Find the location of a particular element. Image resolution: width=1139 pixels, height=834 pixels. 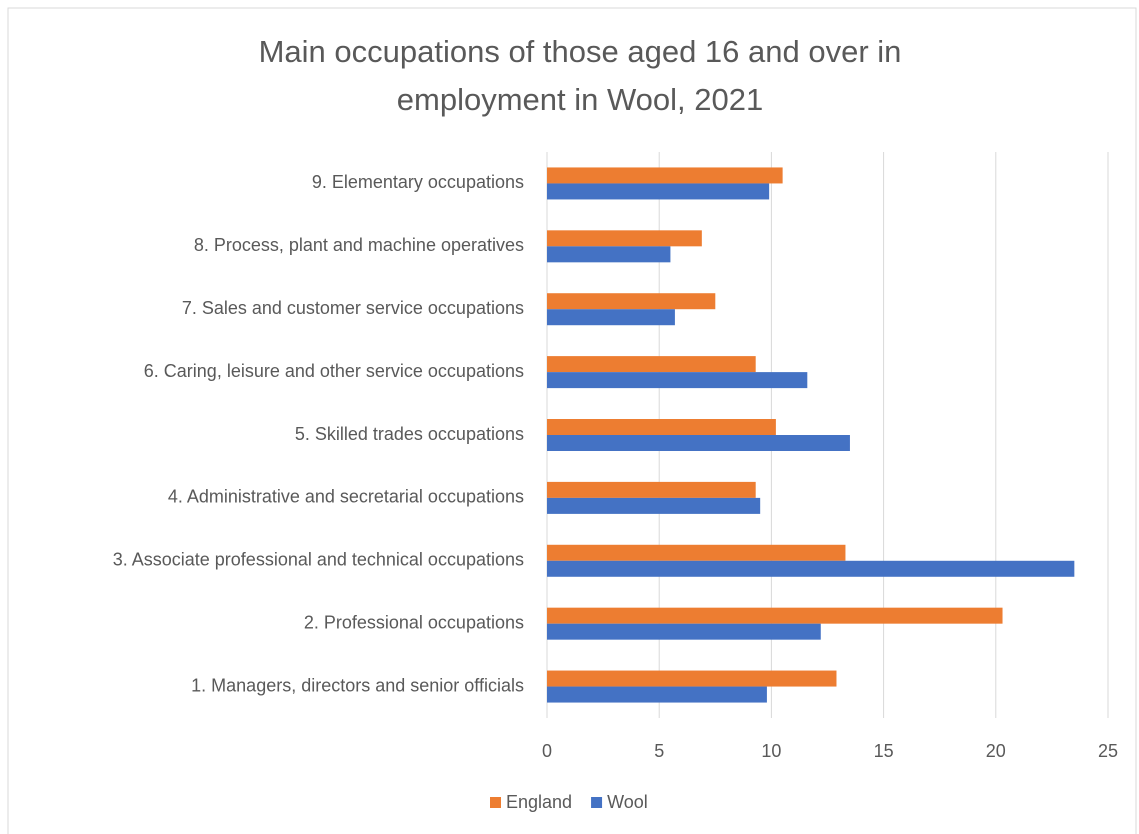

x-tick-label: 15 is located at coordinates (884, 751).